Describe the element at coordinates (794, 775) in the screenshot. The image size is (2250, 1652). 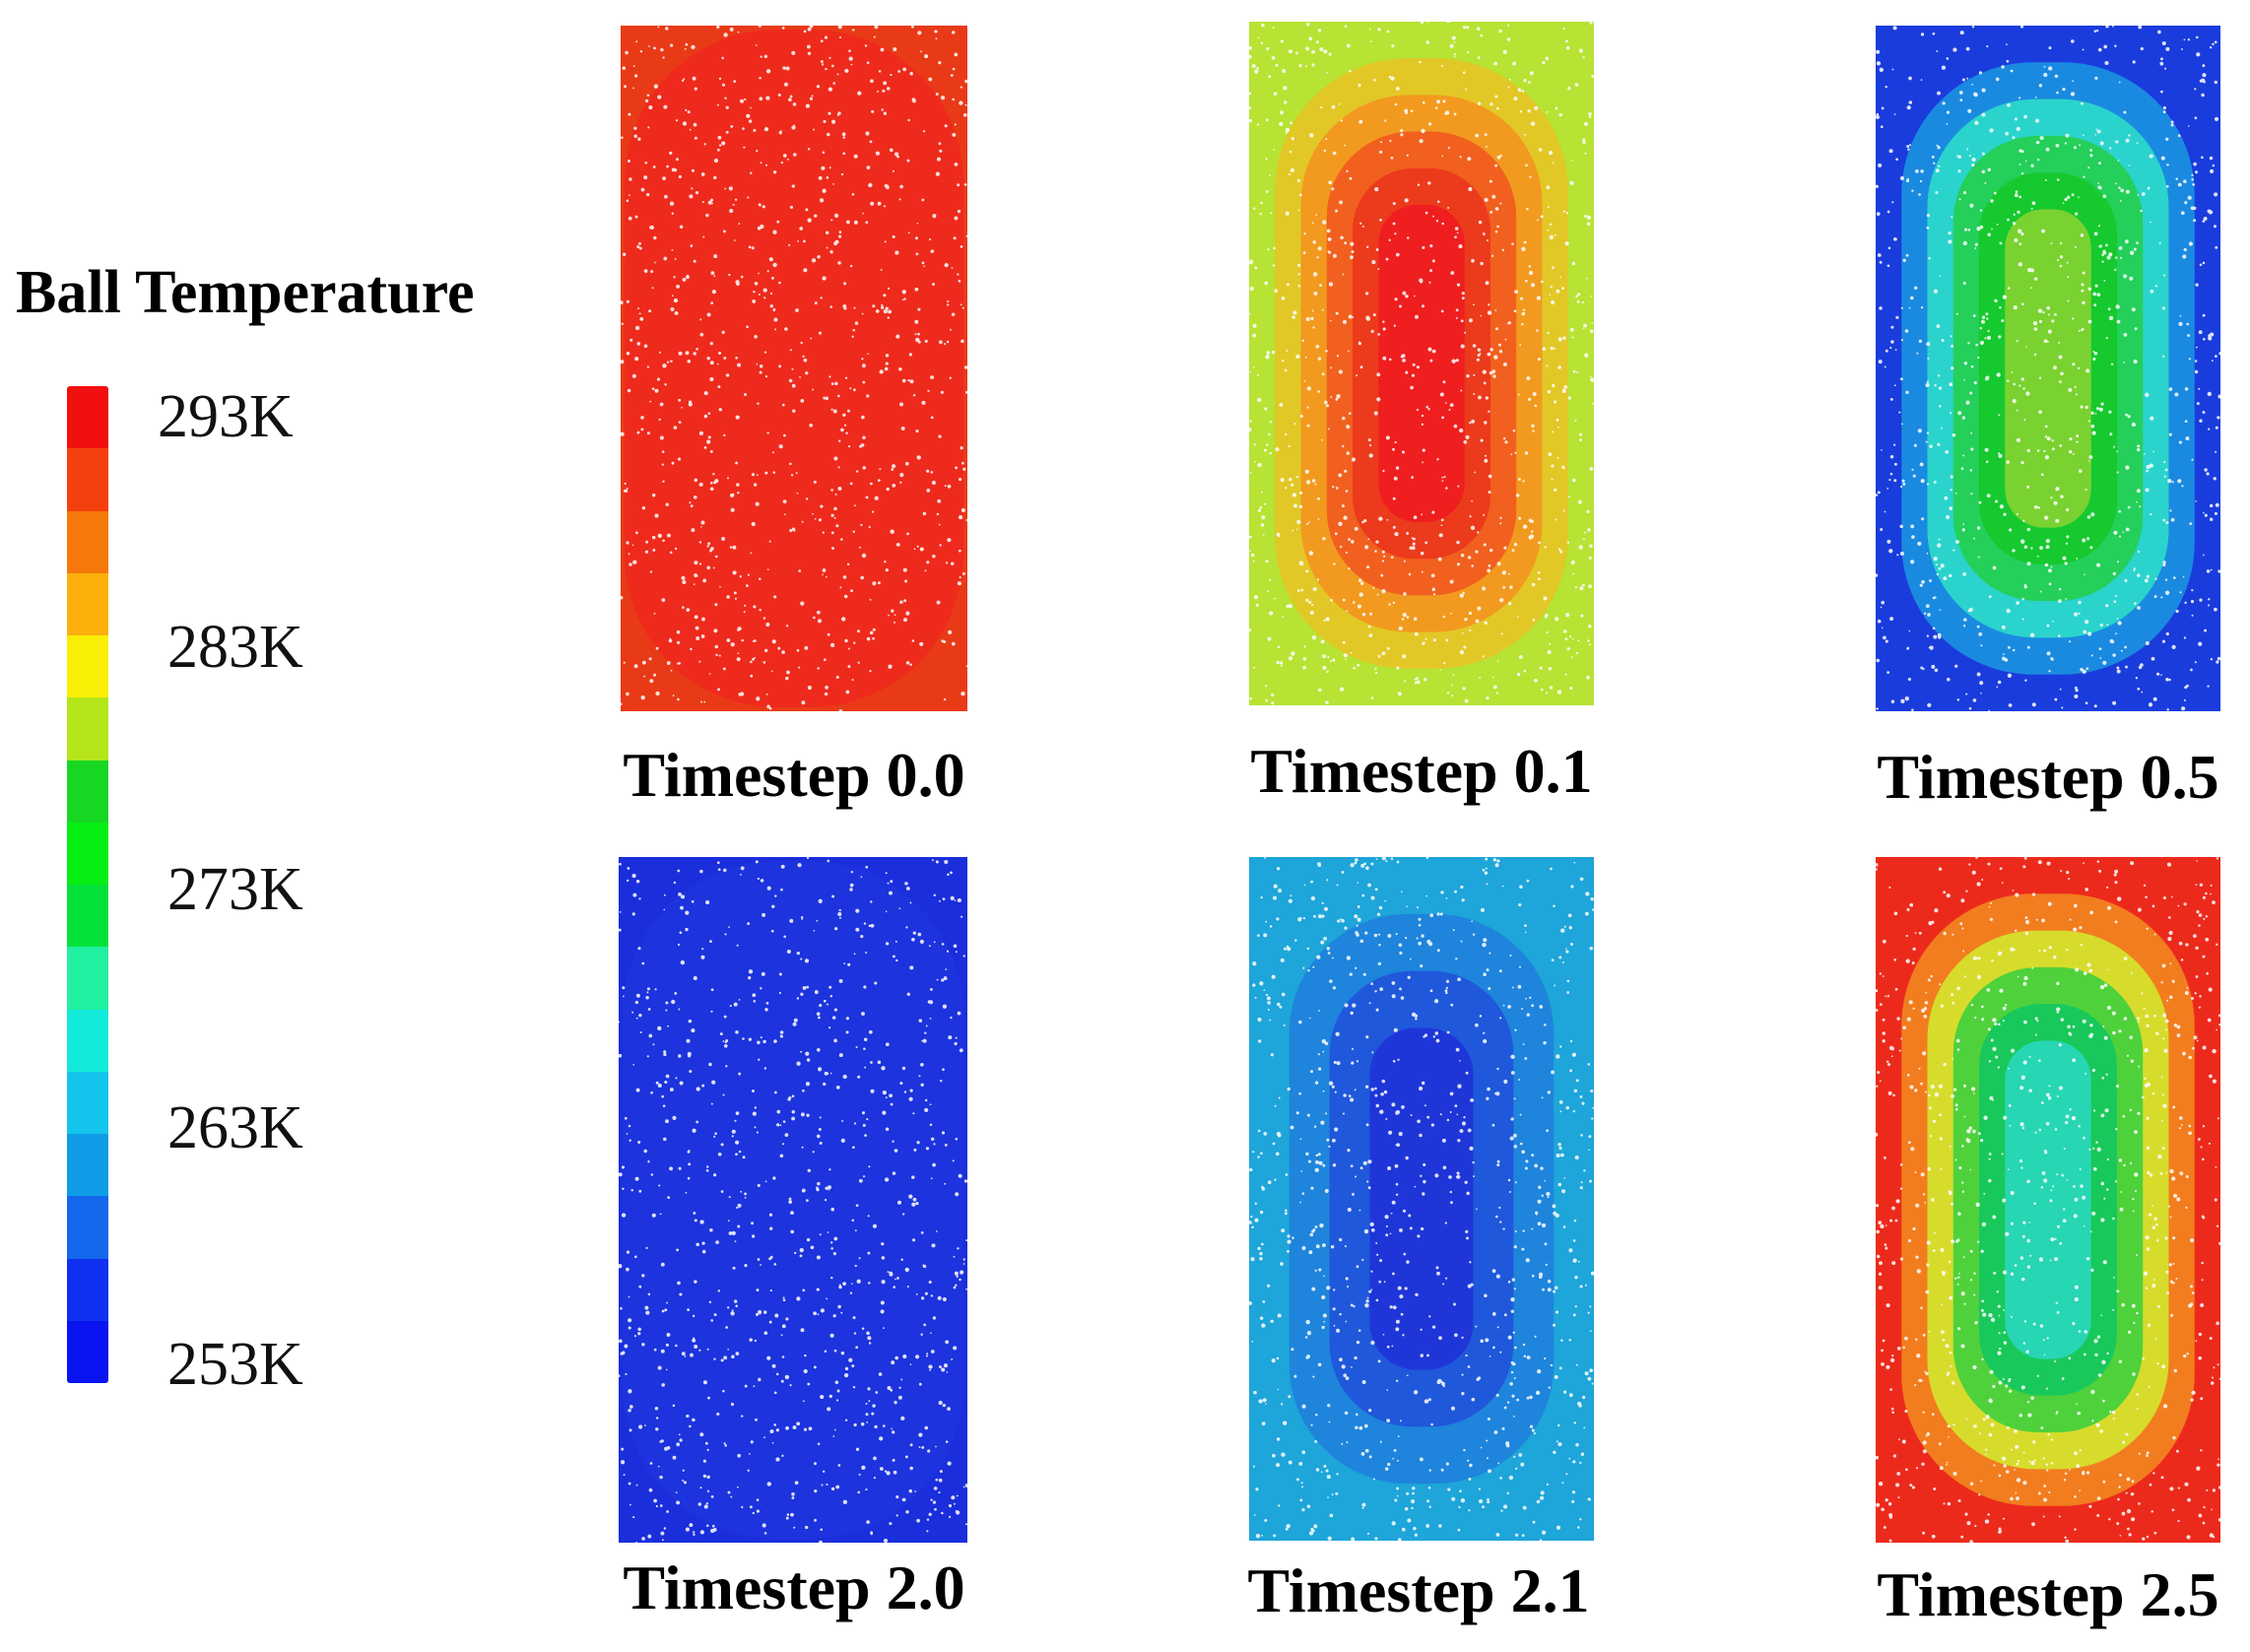
I see `caption-timestep-0-0: Timestep 0.0` at that location.